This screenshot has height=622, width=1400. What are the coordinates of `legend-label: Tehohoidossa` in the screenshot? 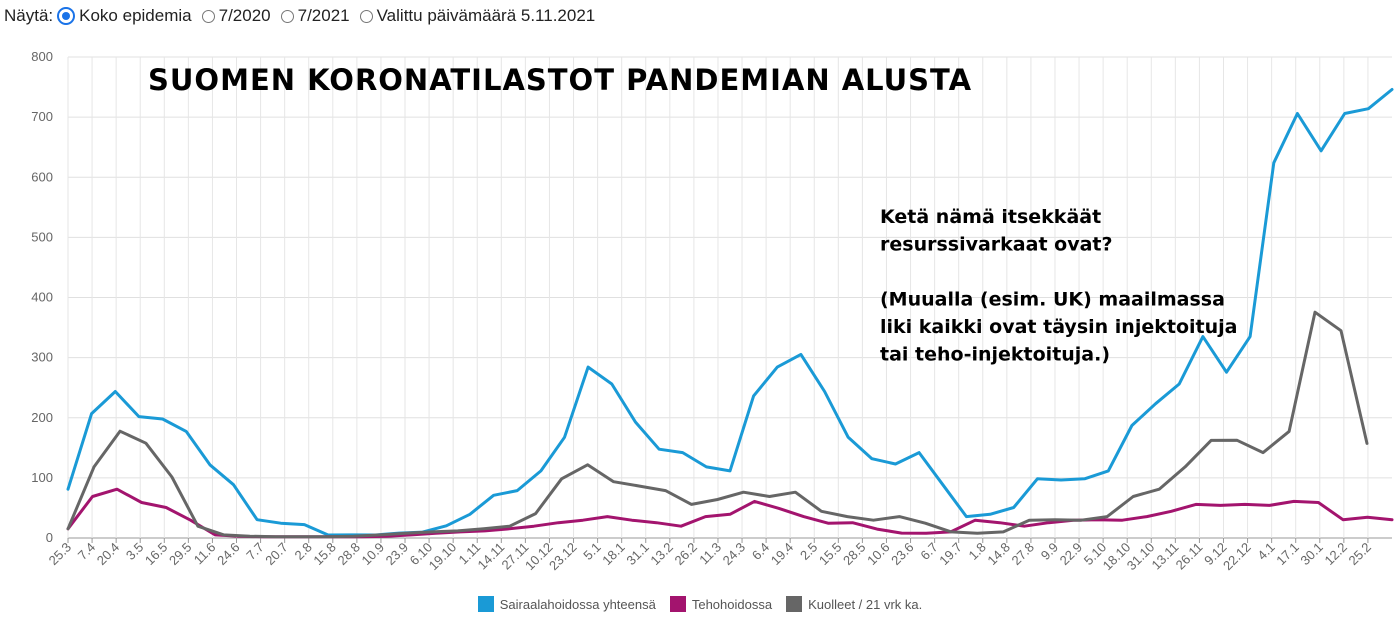 It's located at (732, 604).